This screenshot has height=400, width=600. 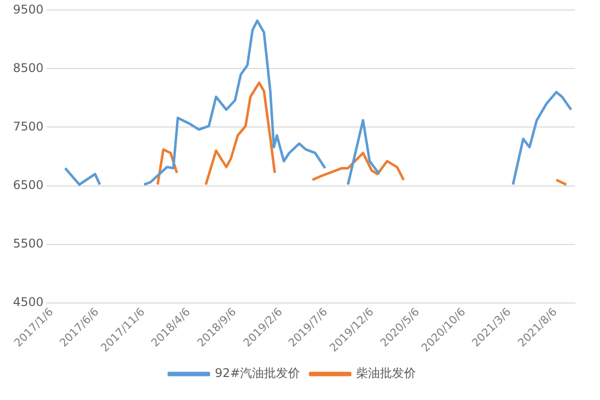 I want to click on legend-label: 92#汽油批发价, so click(x=257, y=373).